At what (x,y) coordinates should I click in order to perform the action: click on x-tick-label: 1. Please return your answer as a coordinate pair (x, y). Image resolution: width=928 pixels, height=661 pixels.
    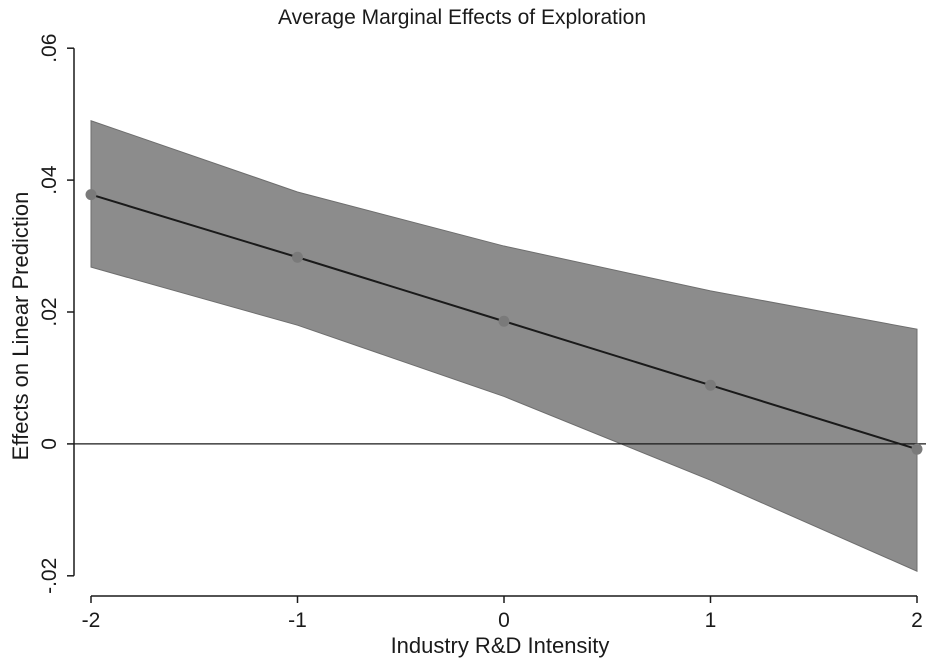
    Looking at the image, I should click on (711, 620).